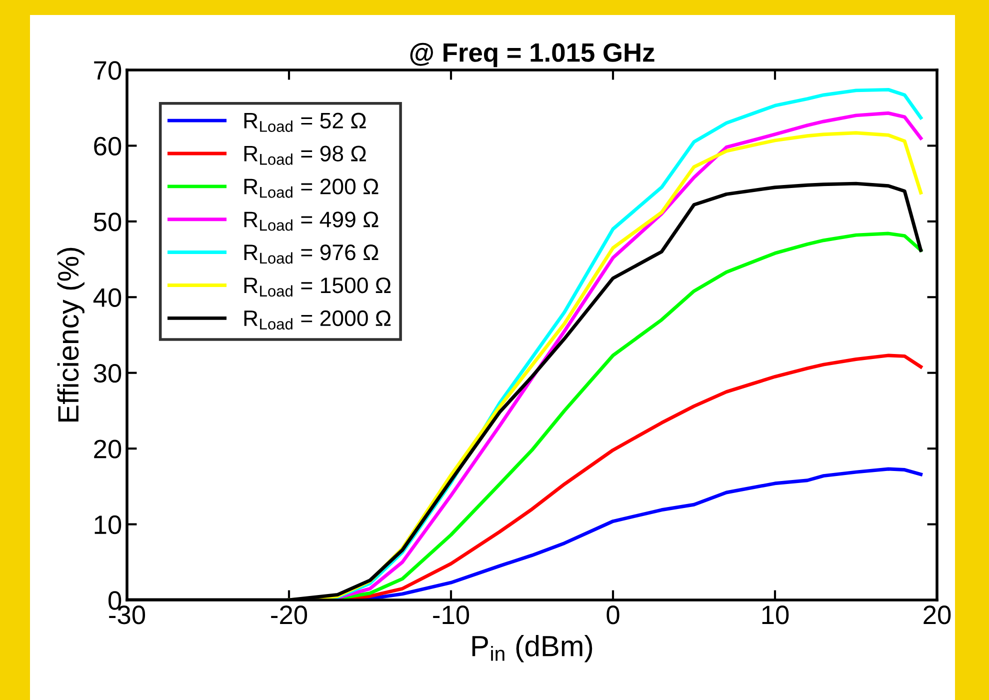  Describe the element at coordinates (937, 615) in the screenshot. I see `x-tick-label: 20` at that location.